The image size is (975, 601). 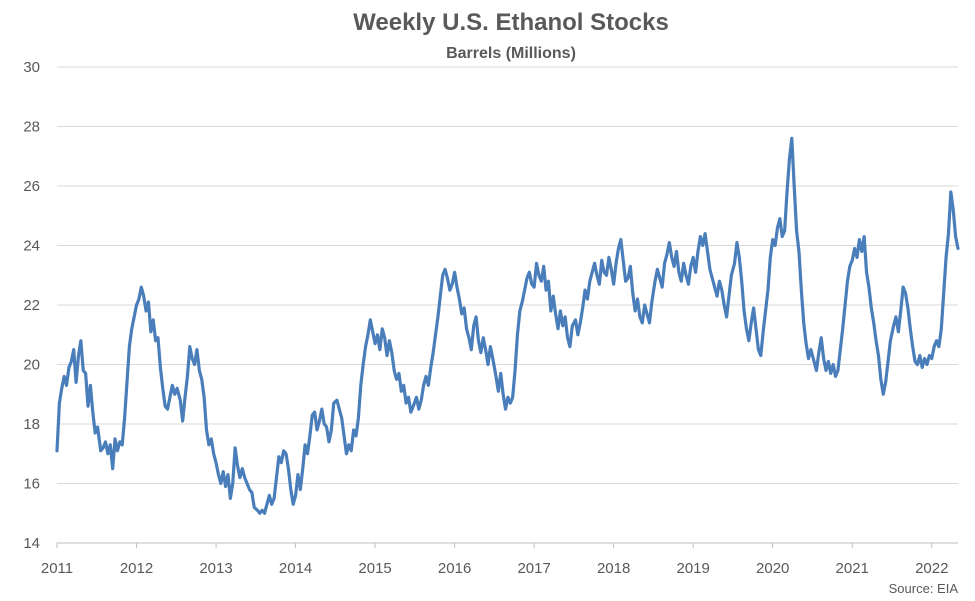 What do you see at coordinates (924, 588) in the screenshot?
I see `source-note: Source: EIA` at bounding box center [924, 588].